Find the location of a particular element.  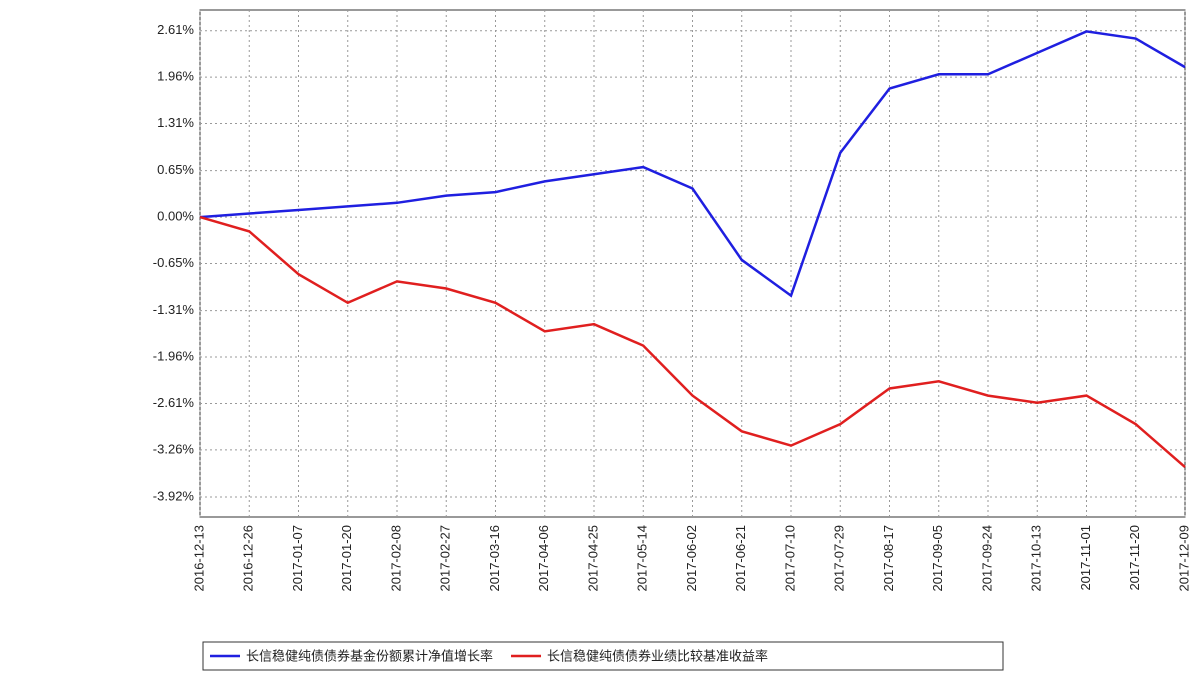

x-tick-label: 2017-07-10 is located at coordinates (789, 558).